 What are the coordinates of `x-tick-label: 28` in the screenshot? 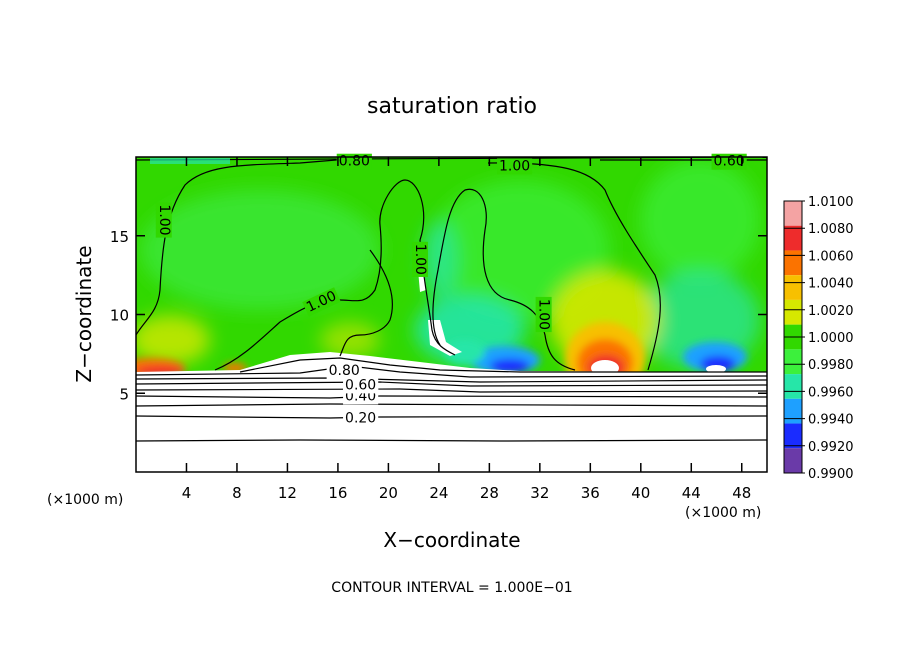 It's located at (489, 493).